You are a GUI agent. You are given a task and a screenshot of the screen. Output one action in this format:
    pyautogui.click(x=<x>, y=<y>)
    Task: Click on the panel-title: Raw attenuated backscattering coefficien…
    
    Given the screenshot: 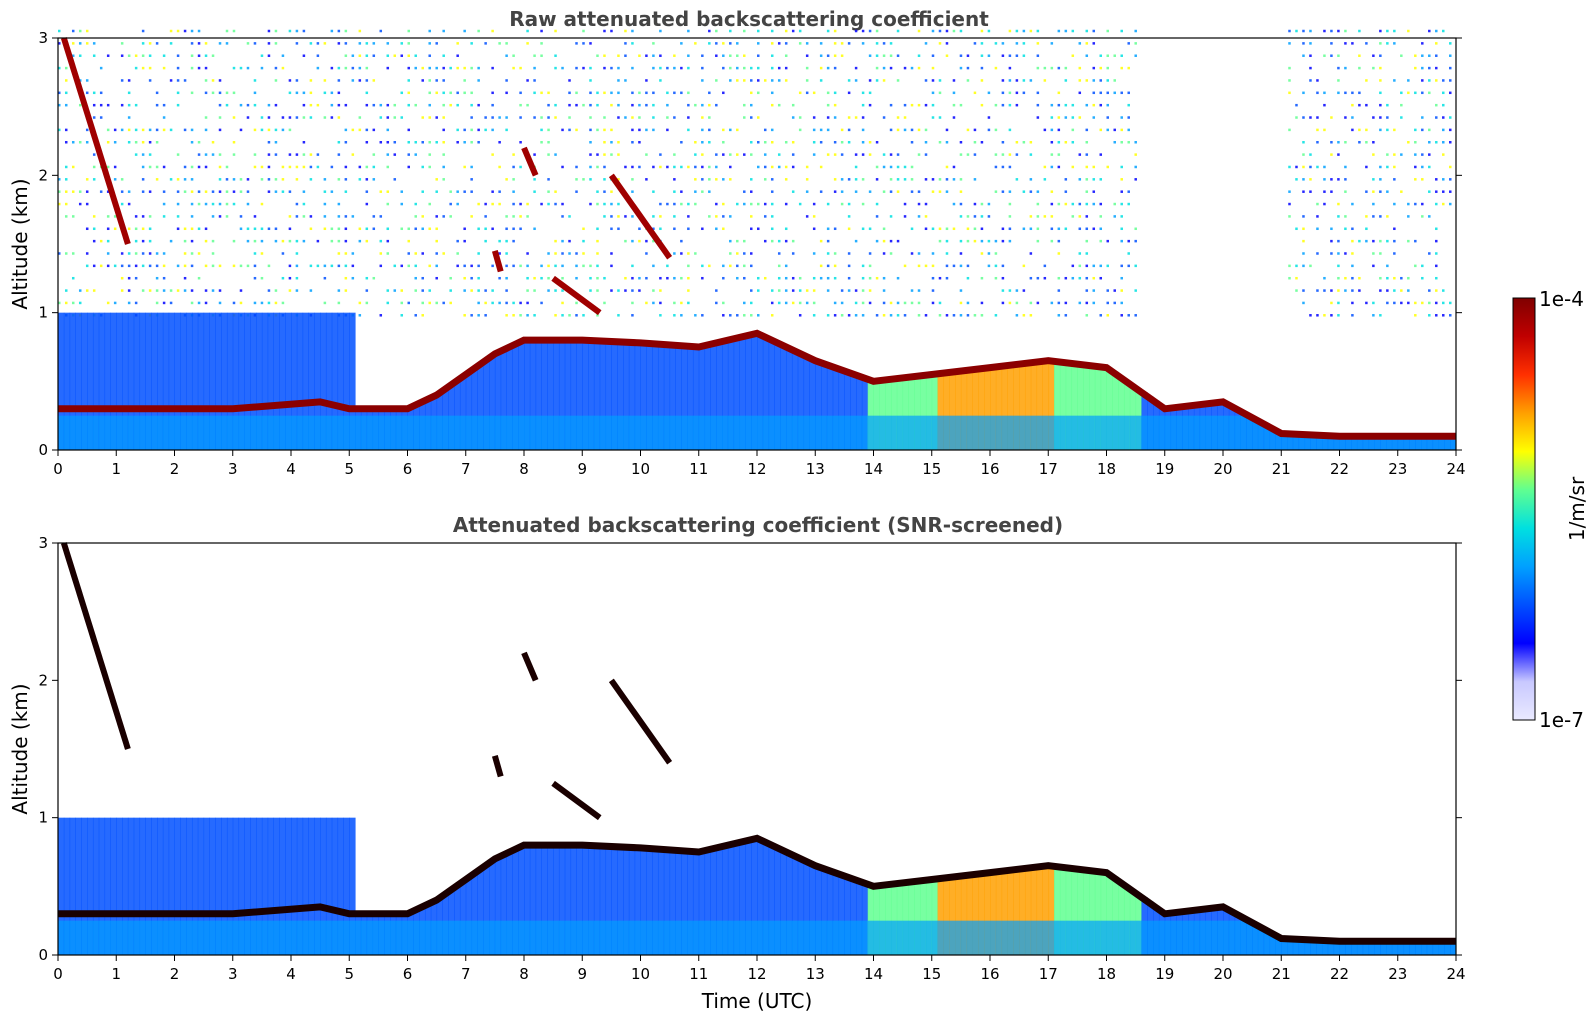 What is the action you would take?
    pyautogui.click(x=749, y=19)
    